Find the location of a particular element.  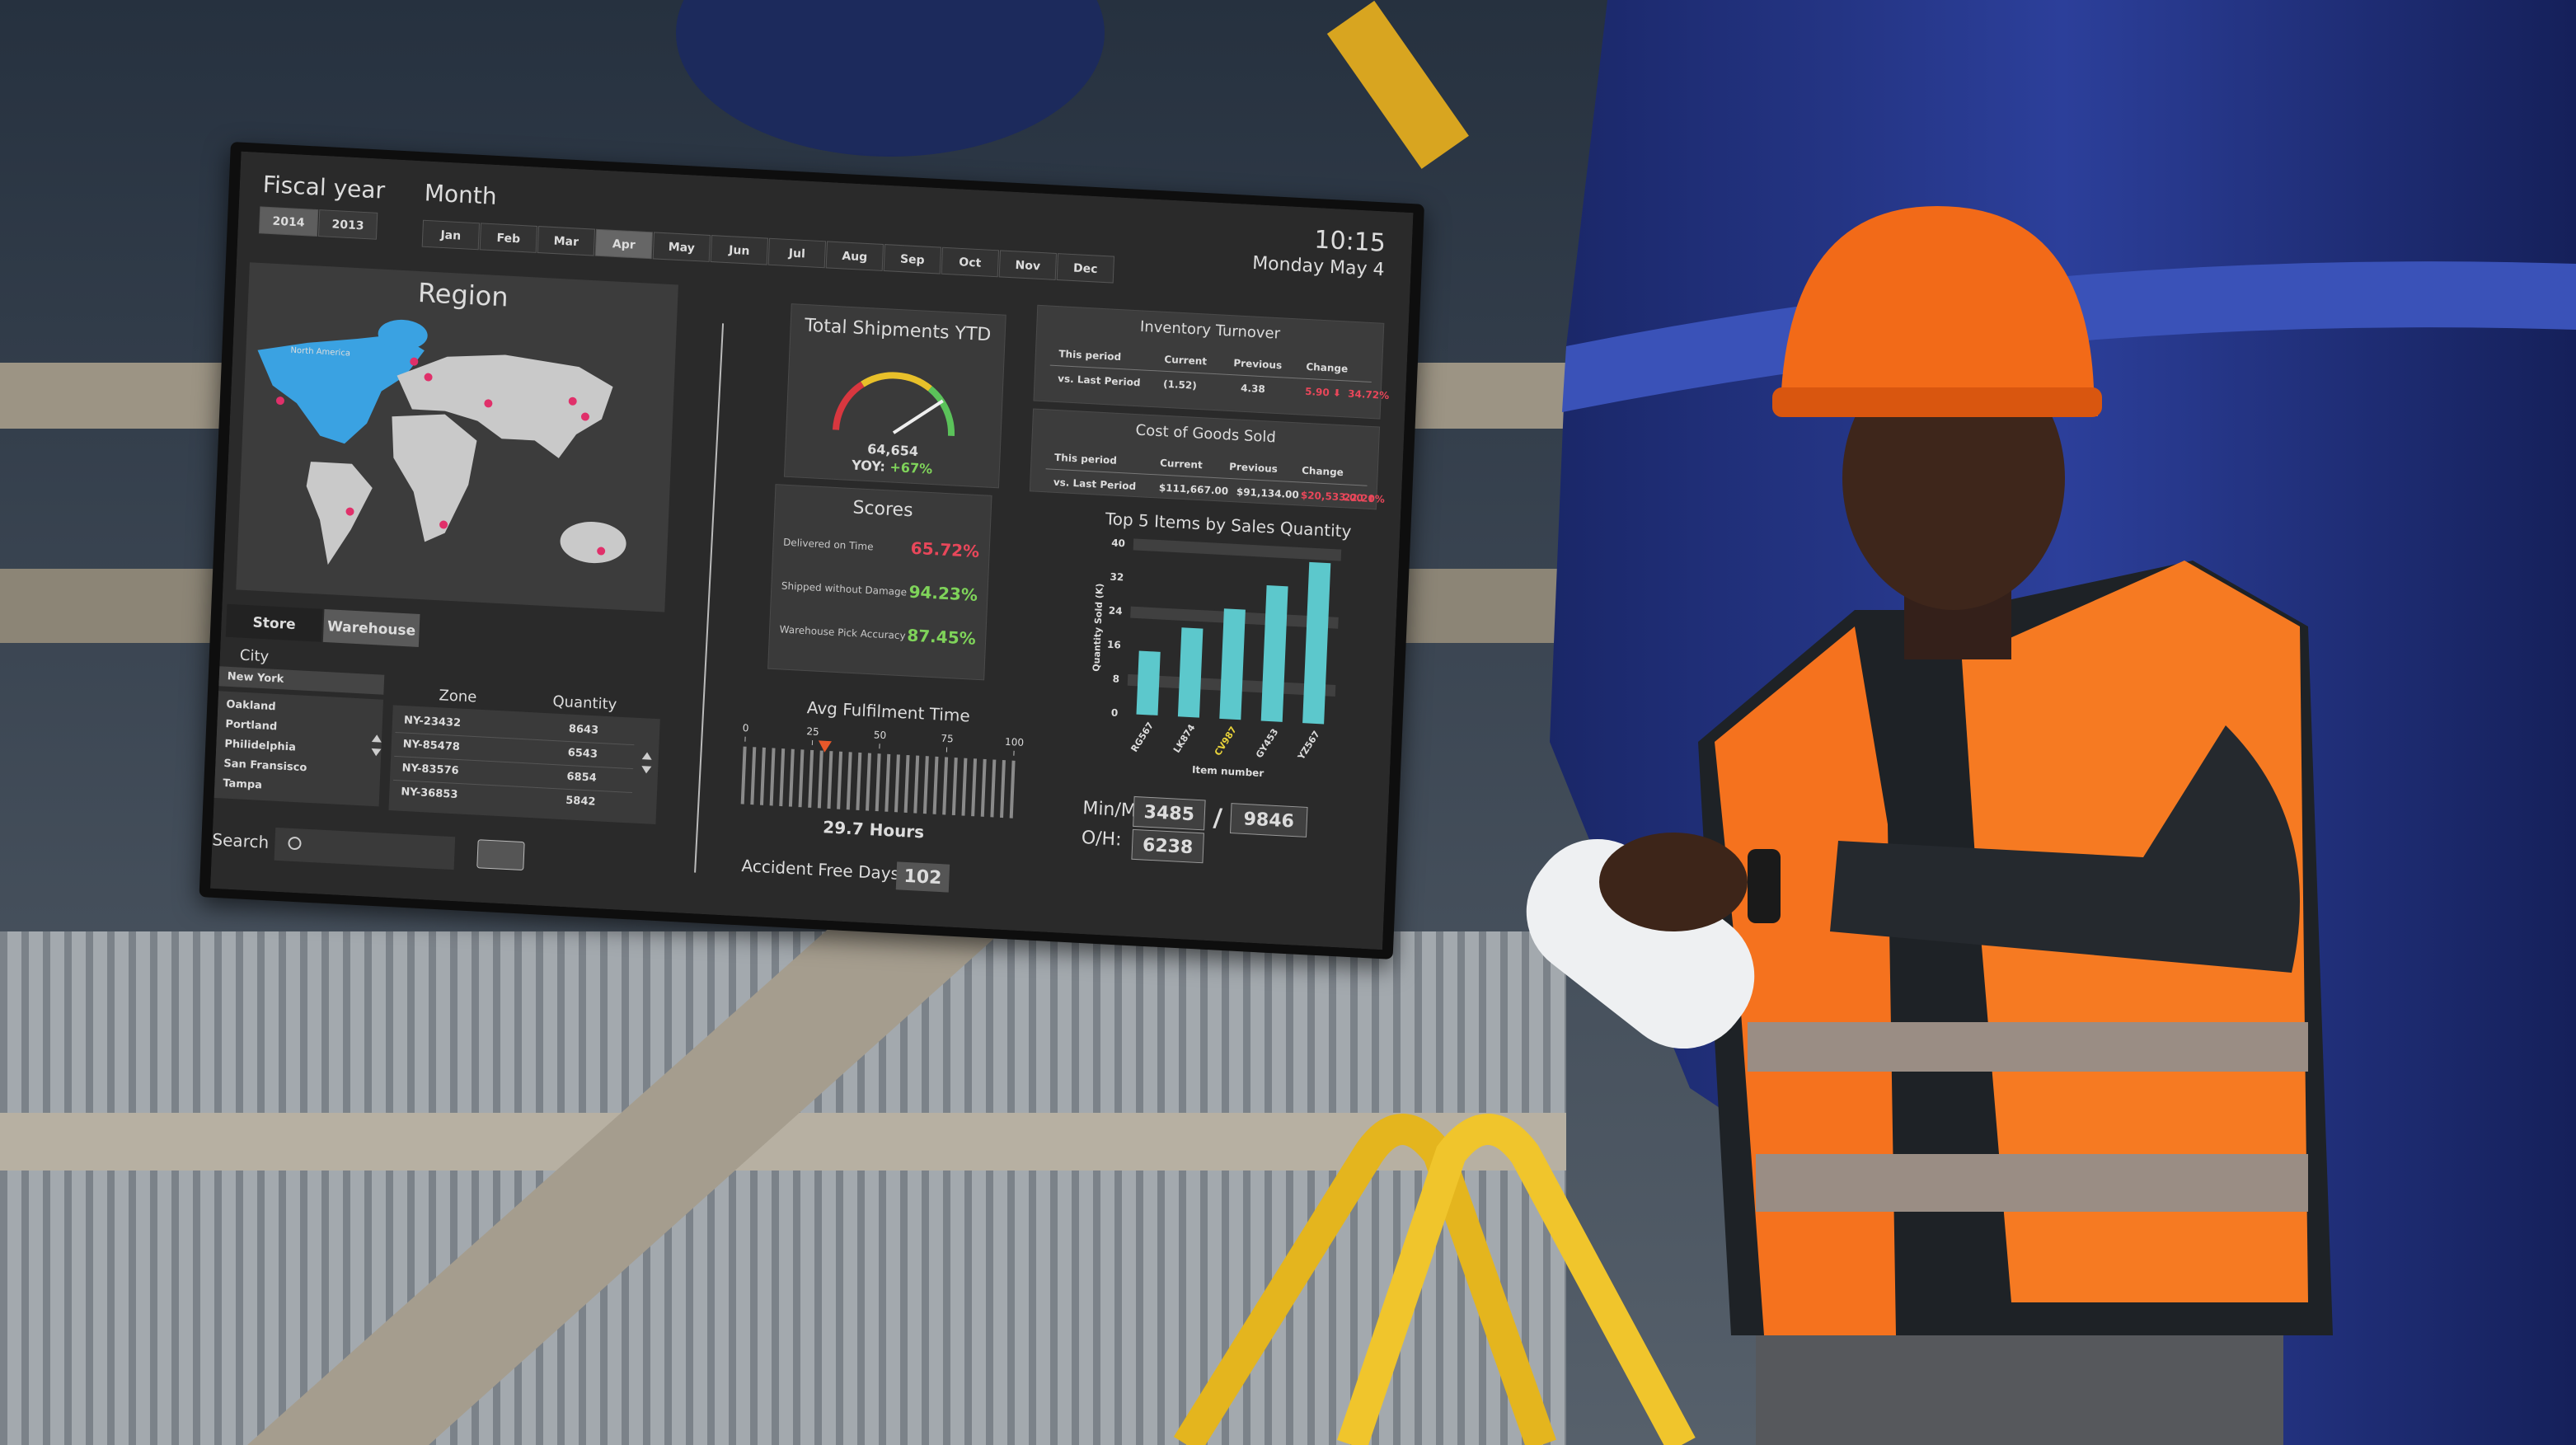

month-text: Sep is located at coordinates (912, 260).